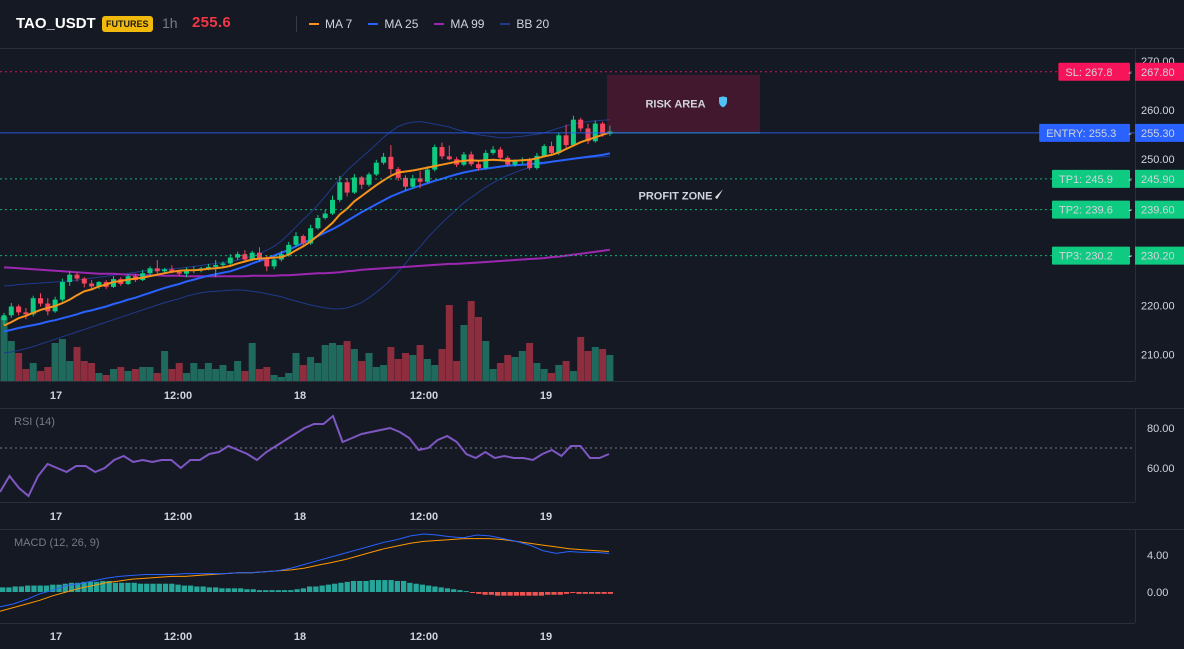 Image resolution: width=1184 pixels, height=649 pixels. What do you see at coordinates (1157, 556) in the screenshot?
I see `macd-tick-label: 4.00` at bounding box center [1157, 556].